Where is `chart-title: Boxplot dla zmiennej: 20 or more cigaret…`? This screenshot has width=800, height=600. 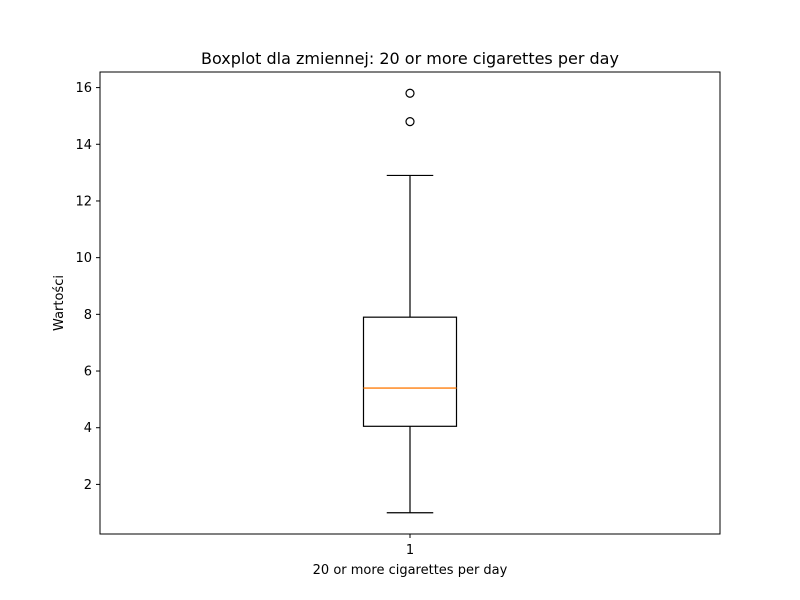 chart-title: Boxplot dla zmiennej: 20 or more cigaret… is located at coordinates (410, 58).